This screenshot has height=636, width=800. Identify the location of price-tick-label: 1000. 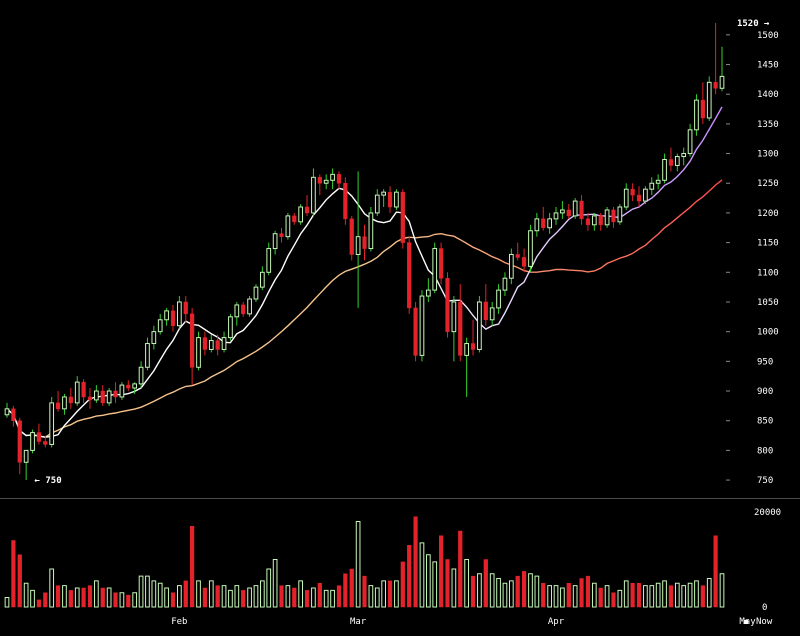
(768, 333).